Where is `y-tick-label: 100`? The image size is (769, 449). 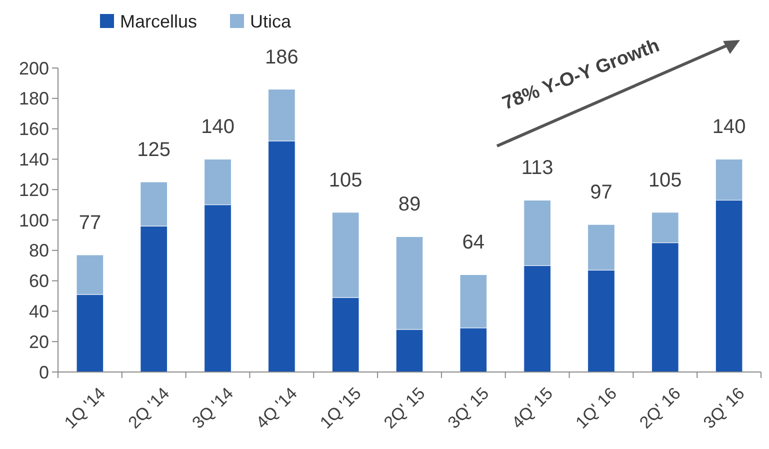
y-tick-label: 100 is located at coordinates (33, 220).